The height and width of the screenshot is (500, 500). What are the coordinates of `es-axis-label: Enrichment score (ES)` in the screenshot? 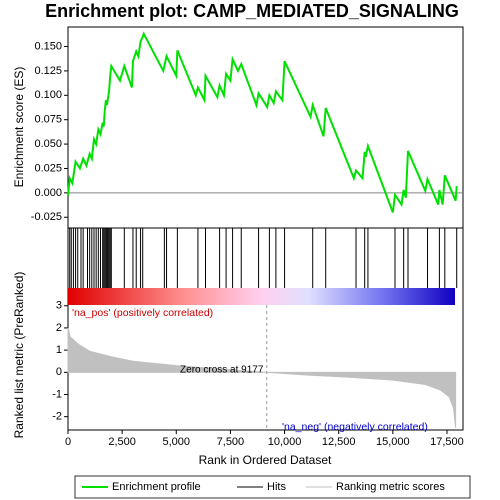 It's located at (19, 127).